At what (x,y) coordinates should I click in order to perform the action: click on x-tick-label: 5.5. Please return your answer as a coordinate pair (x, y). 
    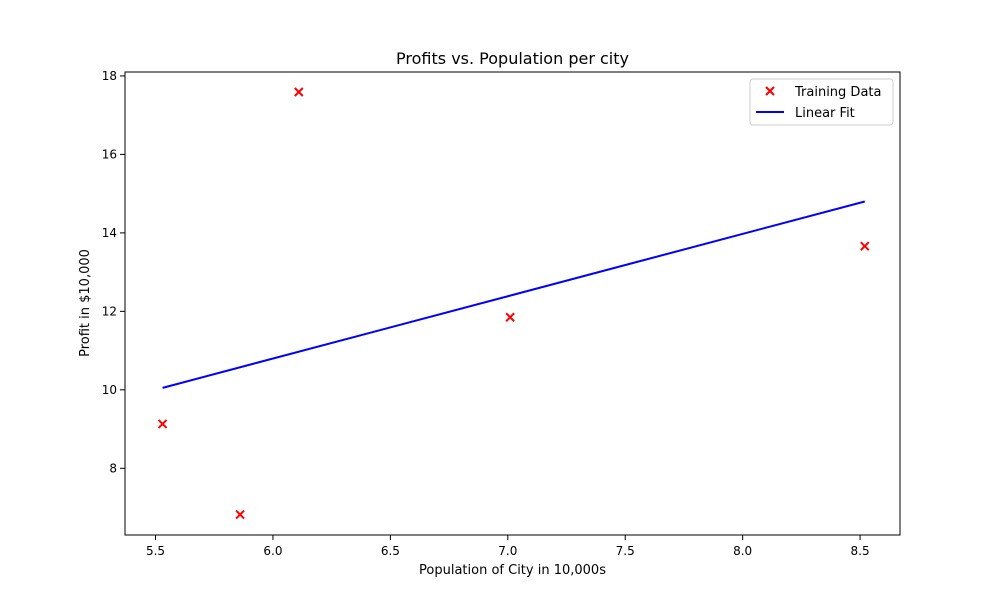
    Looking at the image, I should click on (155, 551).